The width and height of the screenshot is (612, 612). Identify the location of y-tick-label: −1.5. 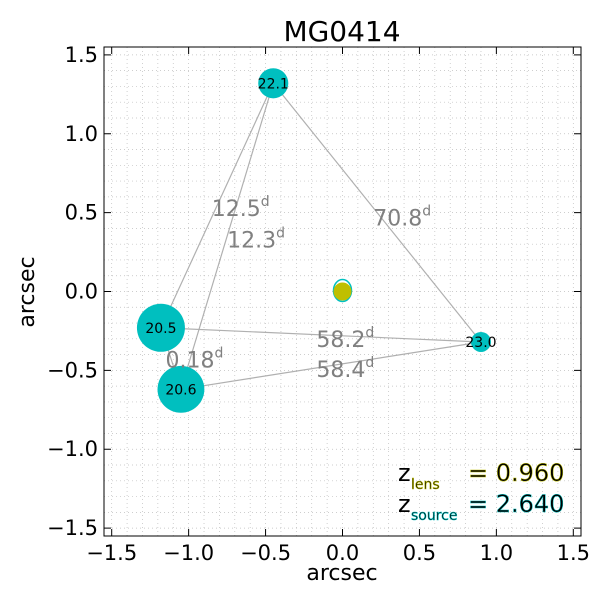
(72, 528).